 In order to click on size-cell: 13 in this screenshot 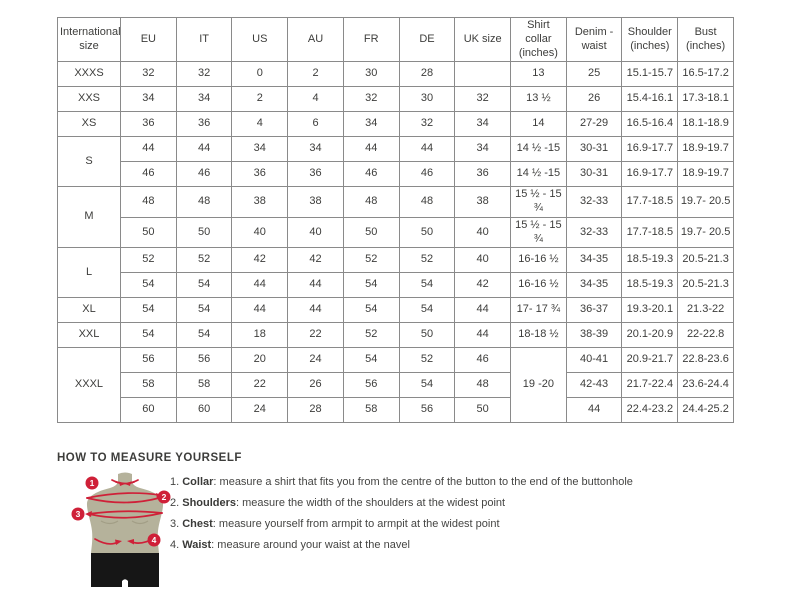, I will do `click(538, 74)`.